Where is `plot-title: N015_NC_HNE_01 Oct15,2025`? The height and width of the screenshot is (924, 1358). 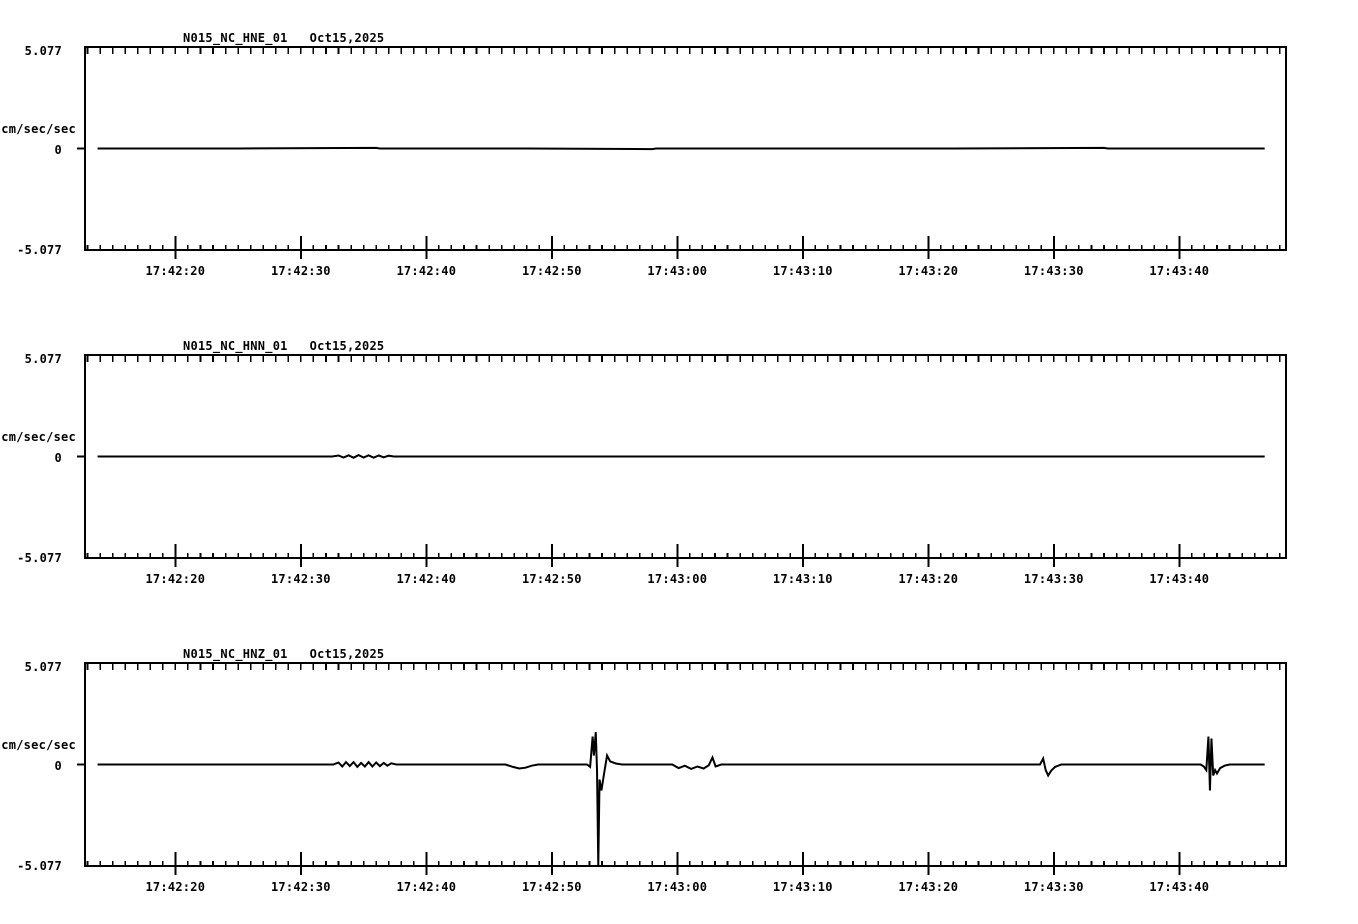 plot-title: N015_NC_HNE_01 Oct15,2025 is located at coordinates (283, 38).